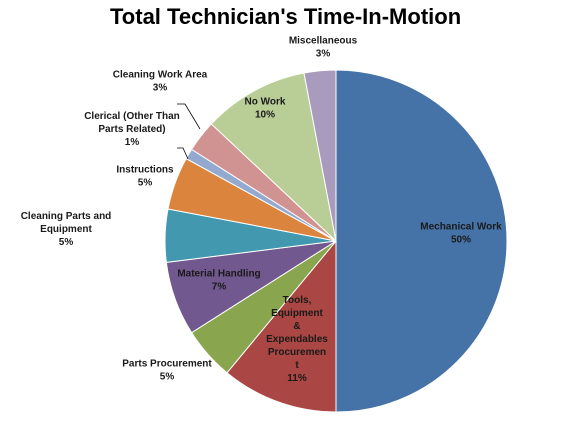 This screenshot has height=444, width=565. I want to click on slice-label-percent: 1%, so click(132, 142).